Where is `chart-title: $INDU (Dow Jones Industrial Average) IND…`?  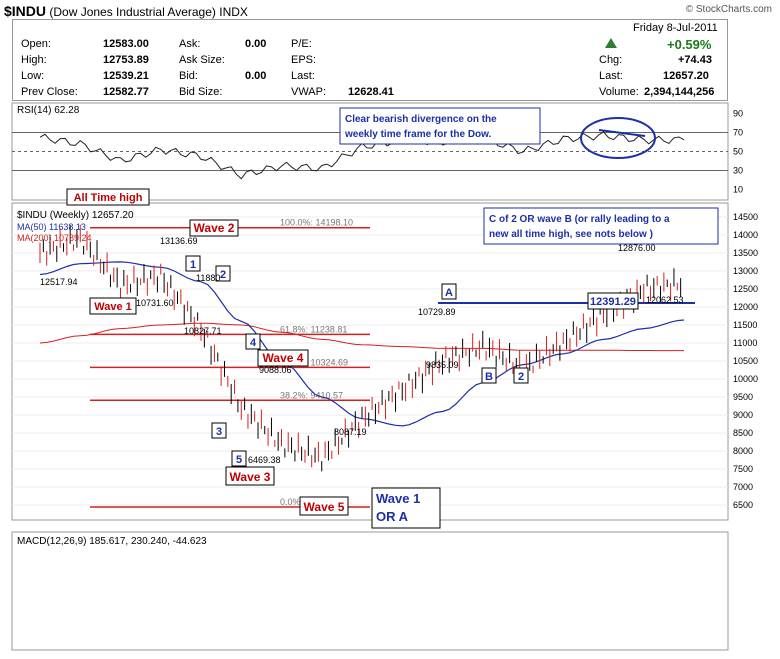
chart-title: $INDU (Dow Jones Industrial Average) IND… is located at coordinates (126, 11).